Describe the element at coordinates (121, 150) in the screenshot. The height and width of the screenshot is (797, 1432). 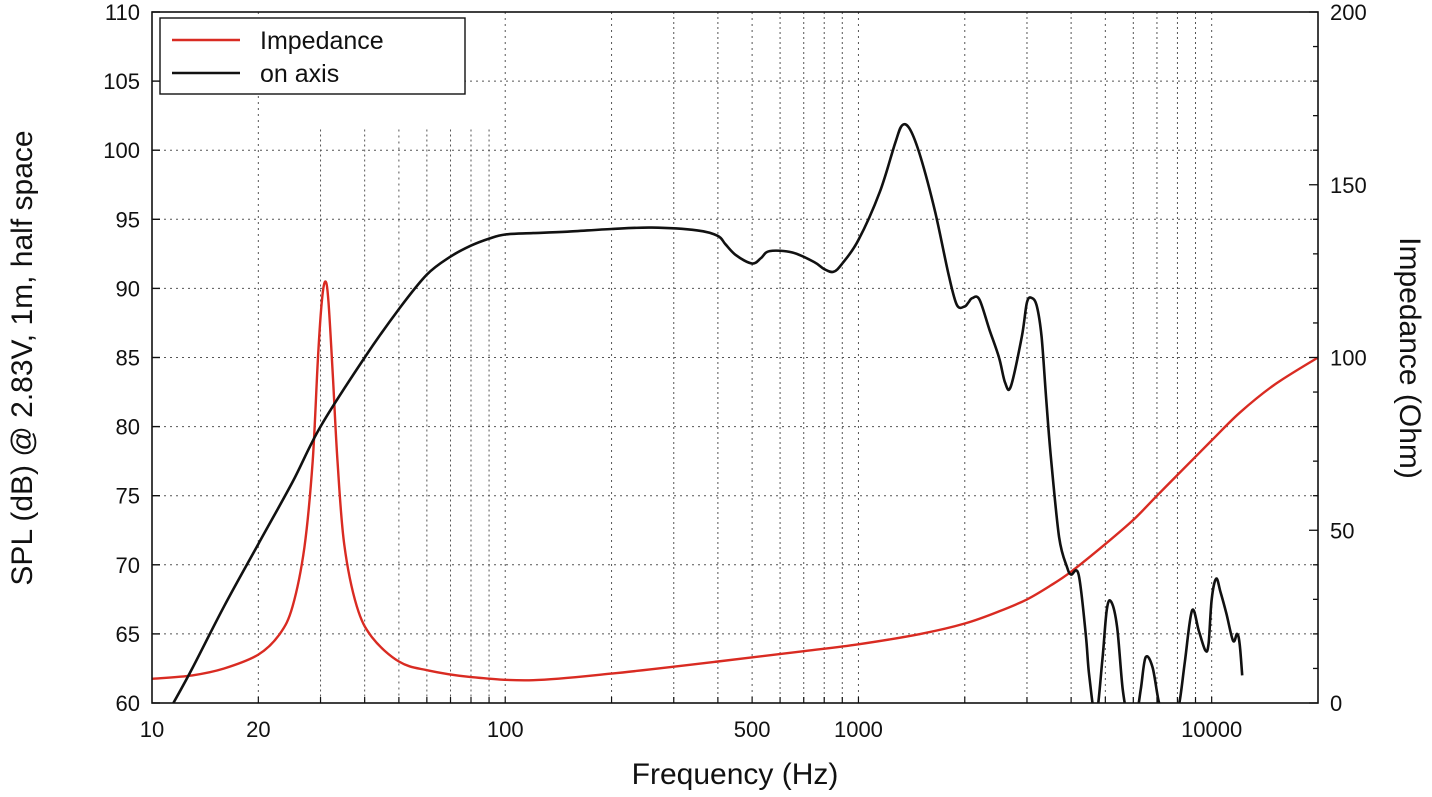
I see `y-tick-label: 100` at that location.